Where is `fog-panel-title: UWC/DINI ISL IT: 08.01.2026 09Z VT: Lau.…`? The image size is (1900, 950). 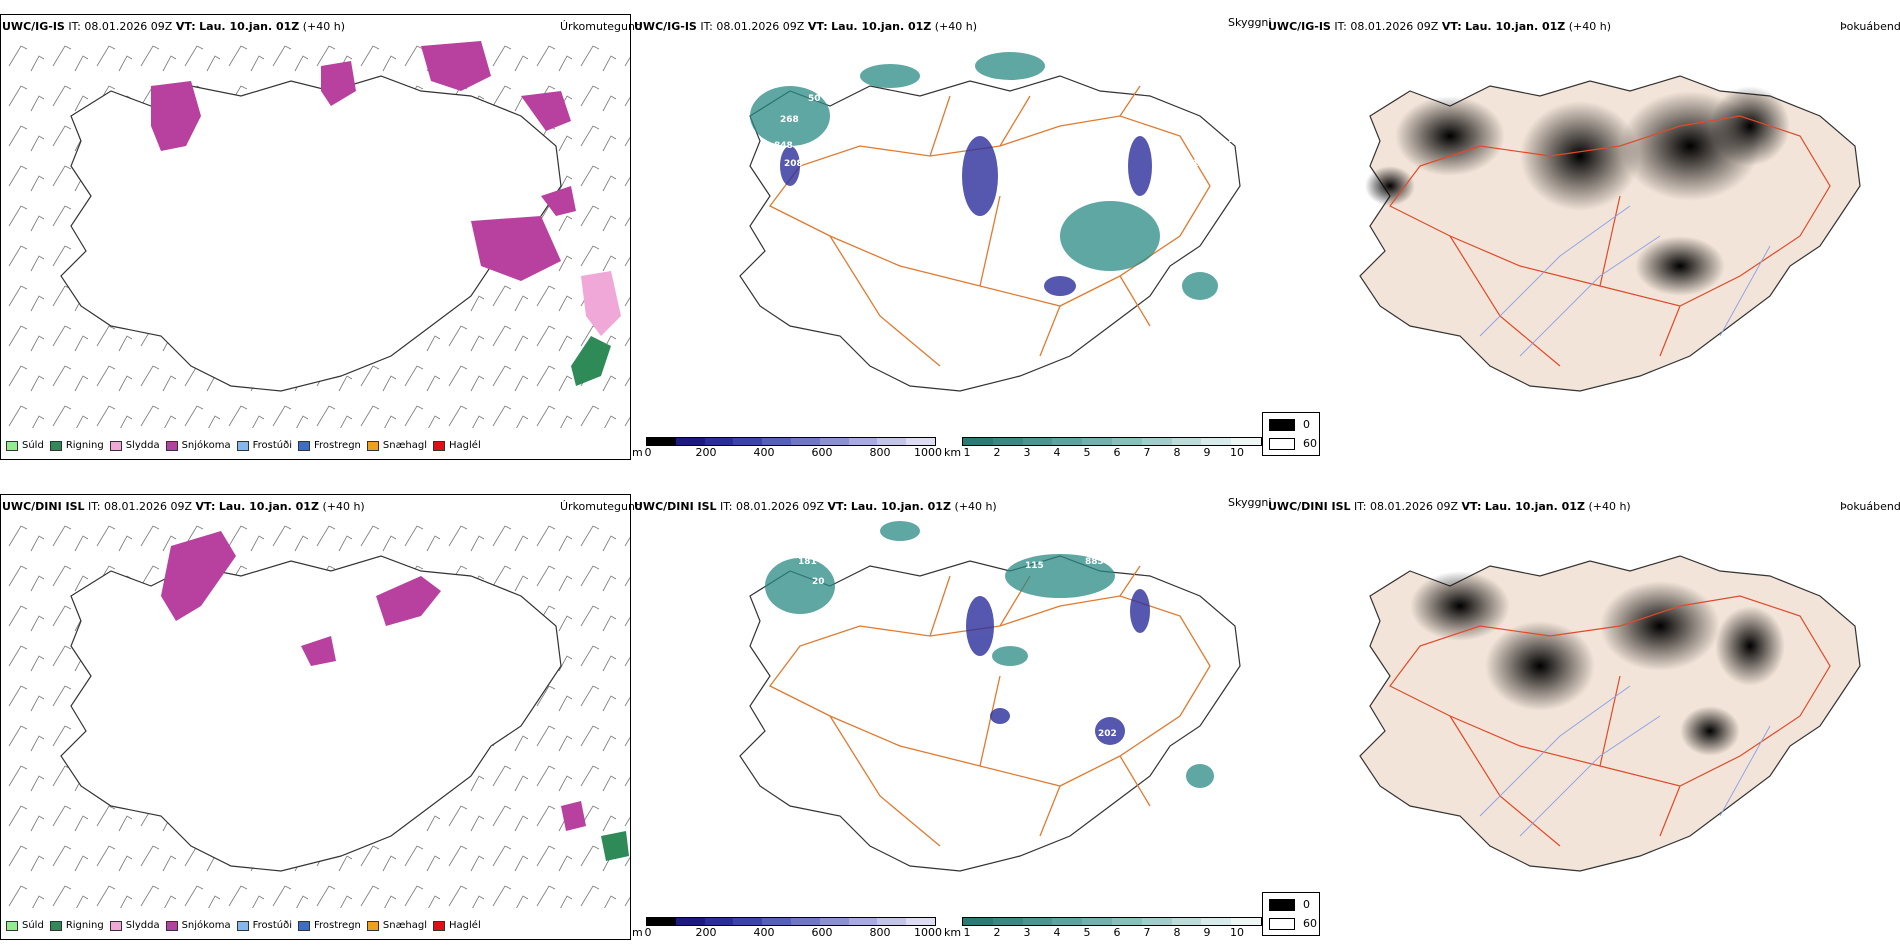
fog-panel-title: UWC/DINI ISL IT: 08.01.2026 09Z VT: Lau.… is located at coordinates (1449, 506).